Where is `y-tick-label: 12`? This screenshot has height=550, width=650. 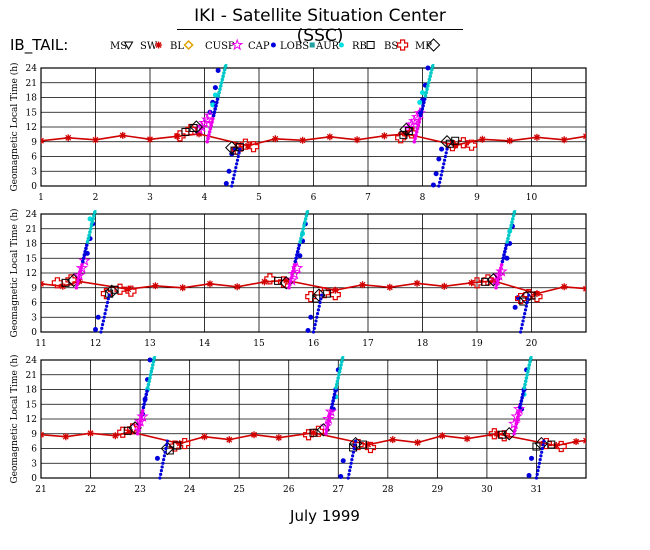
y-tick-label: 12 is located at coordinates (31, 420).